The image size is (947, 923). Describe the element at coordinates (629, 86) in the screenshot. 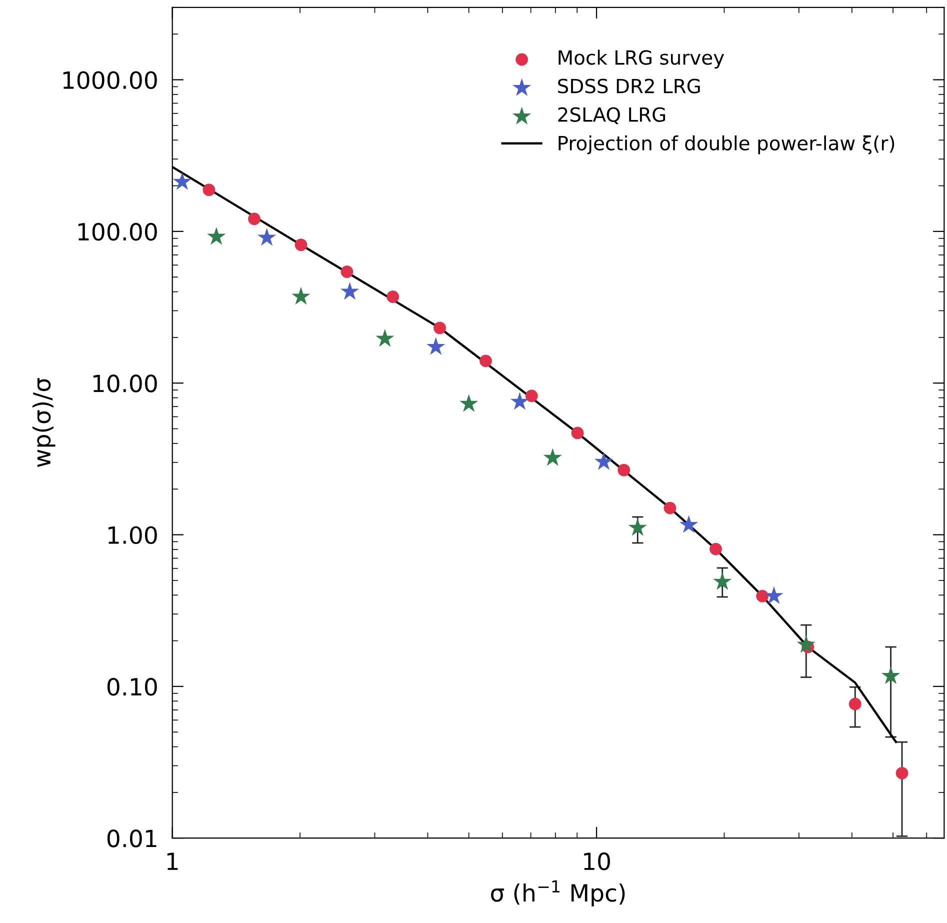

I see `legend-label: SDSS DR2 LRG` at that location.